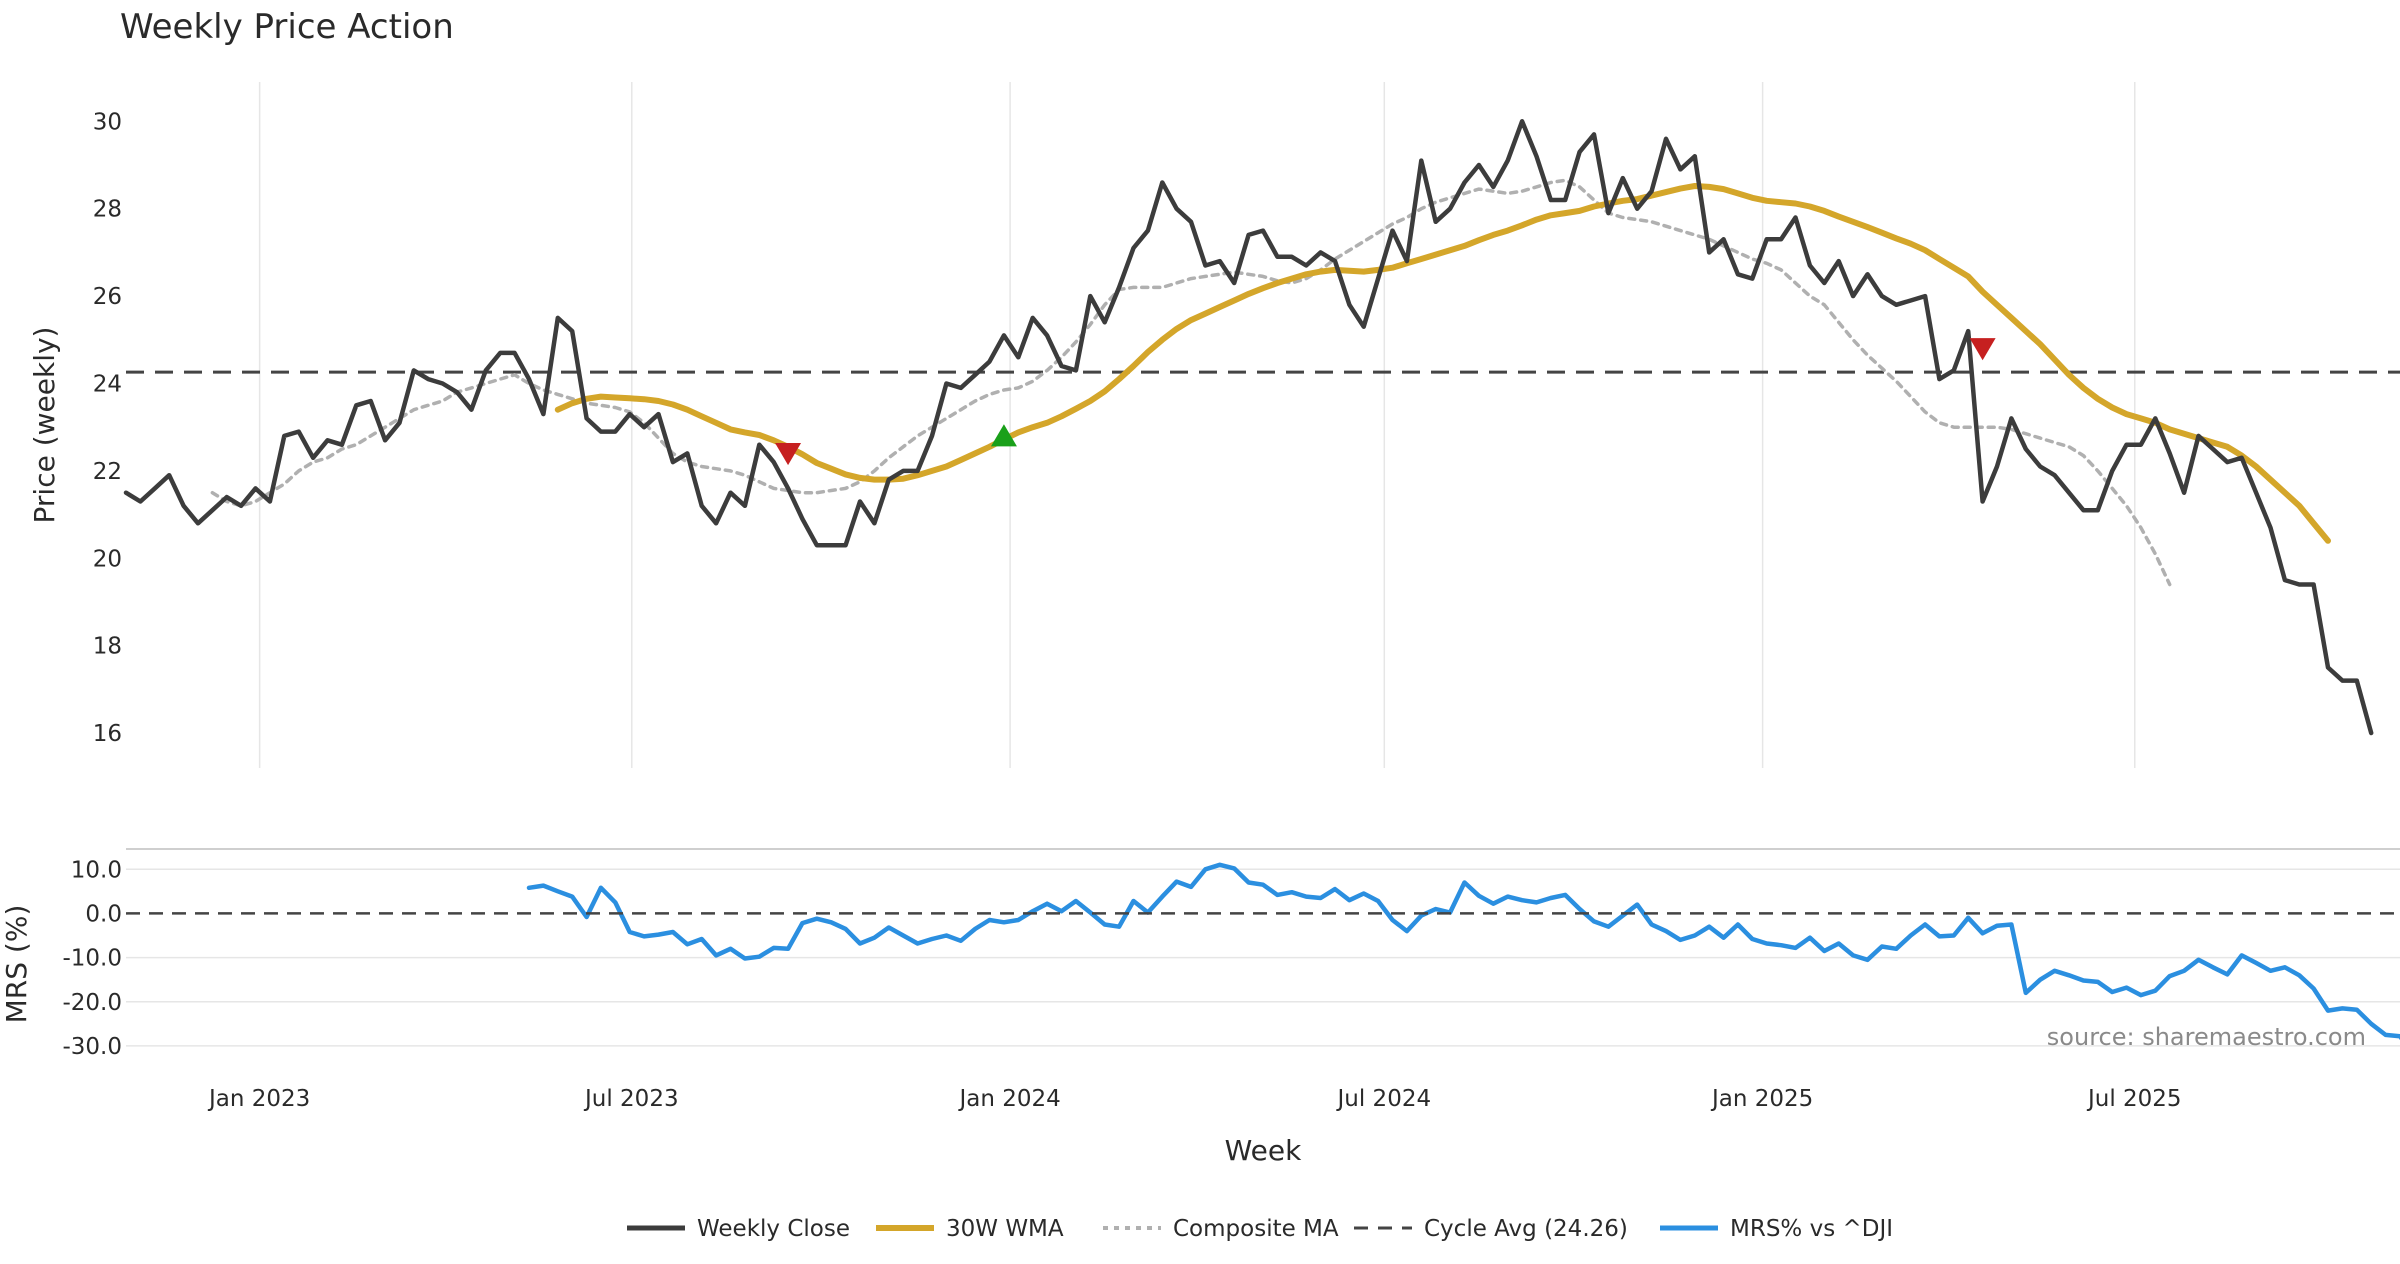 This screenshot has width=2400, height=1264. I want to click on mrs-y-tick-labels: 10.0 0.0 -10.0 -20.0 -30.0, so click(92, 958).